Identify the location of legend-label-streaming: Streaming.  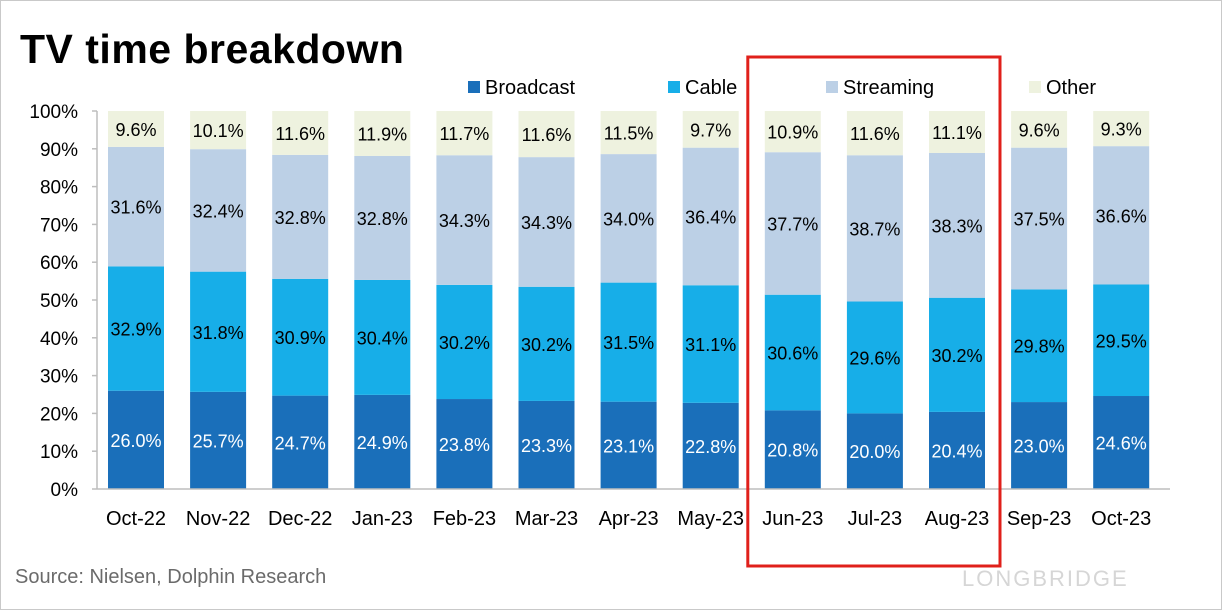
(888, 88).